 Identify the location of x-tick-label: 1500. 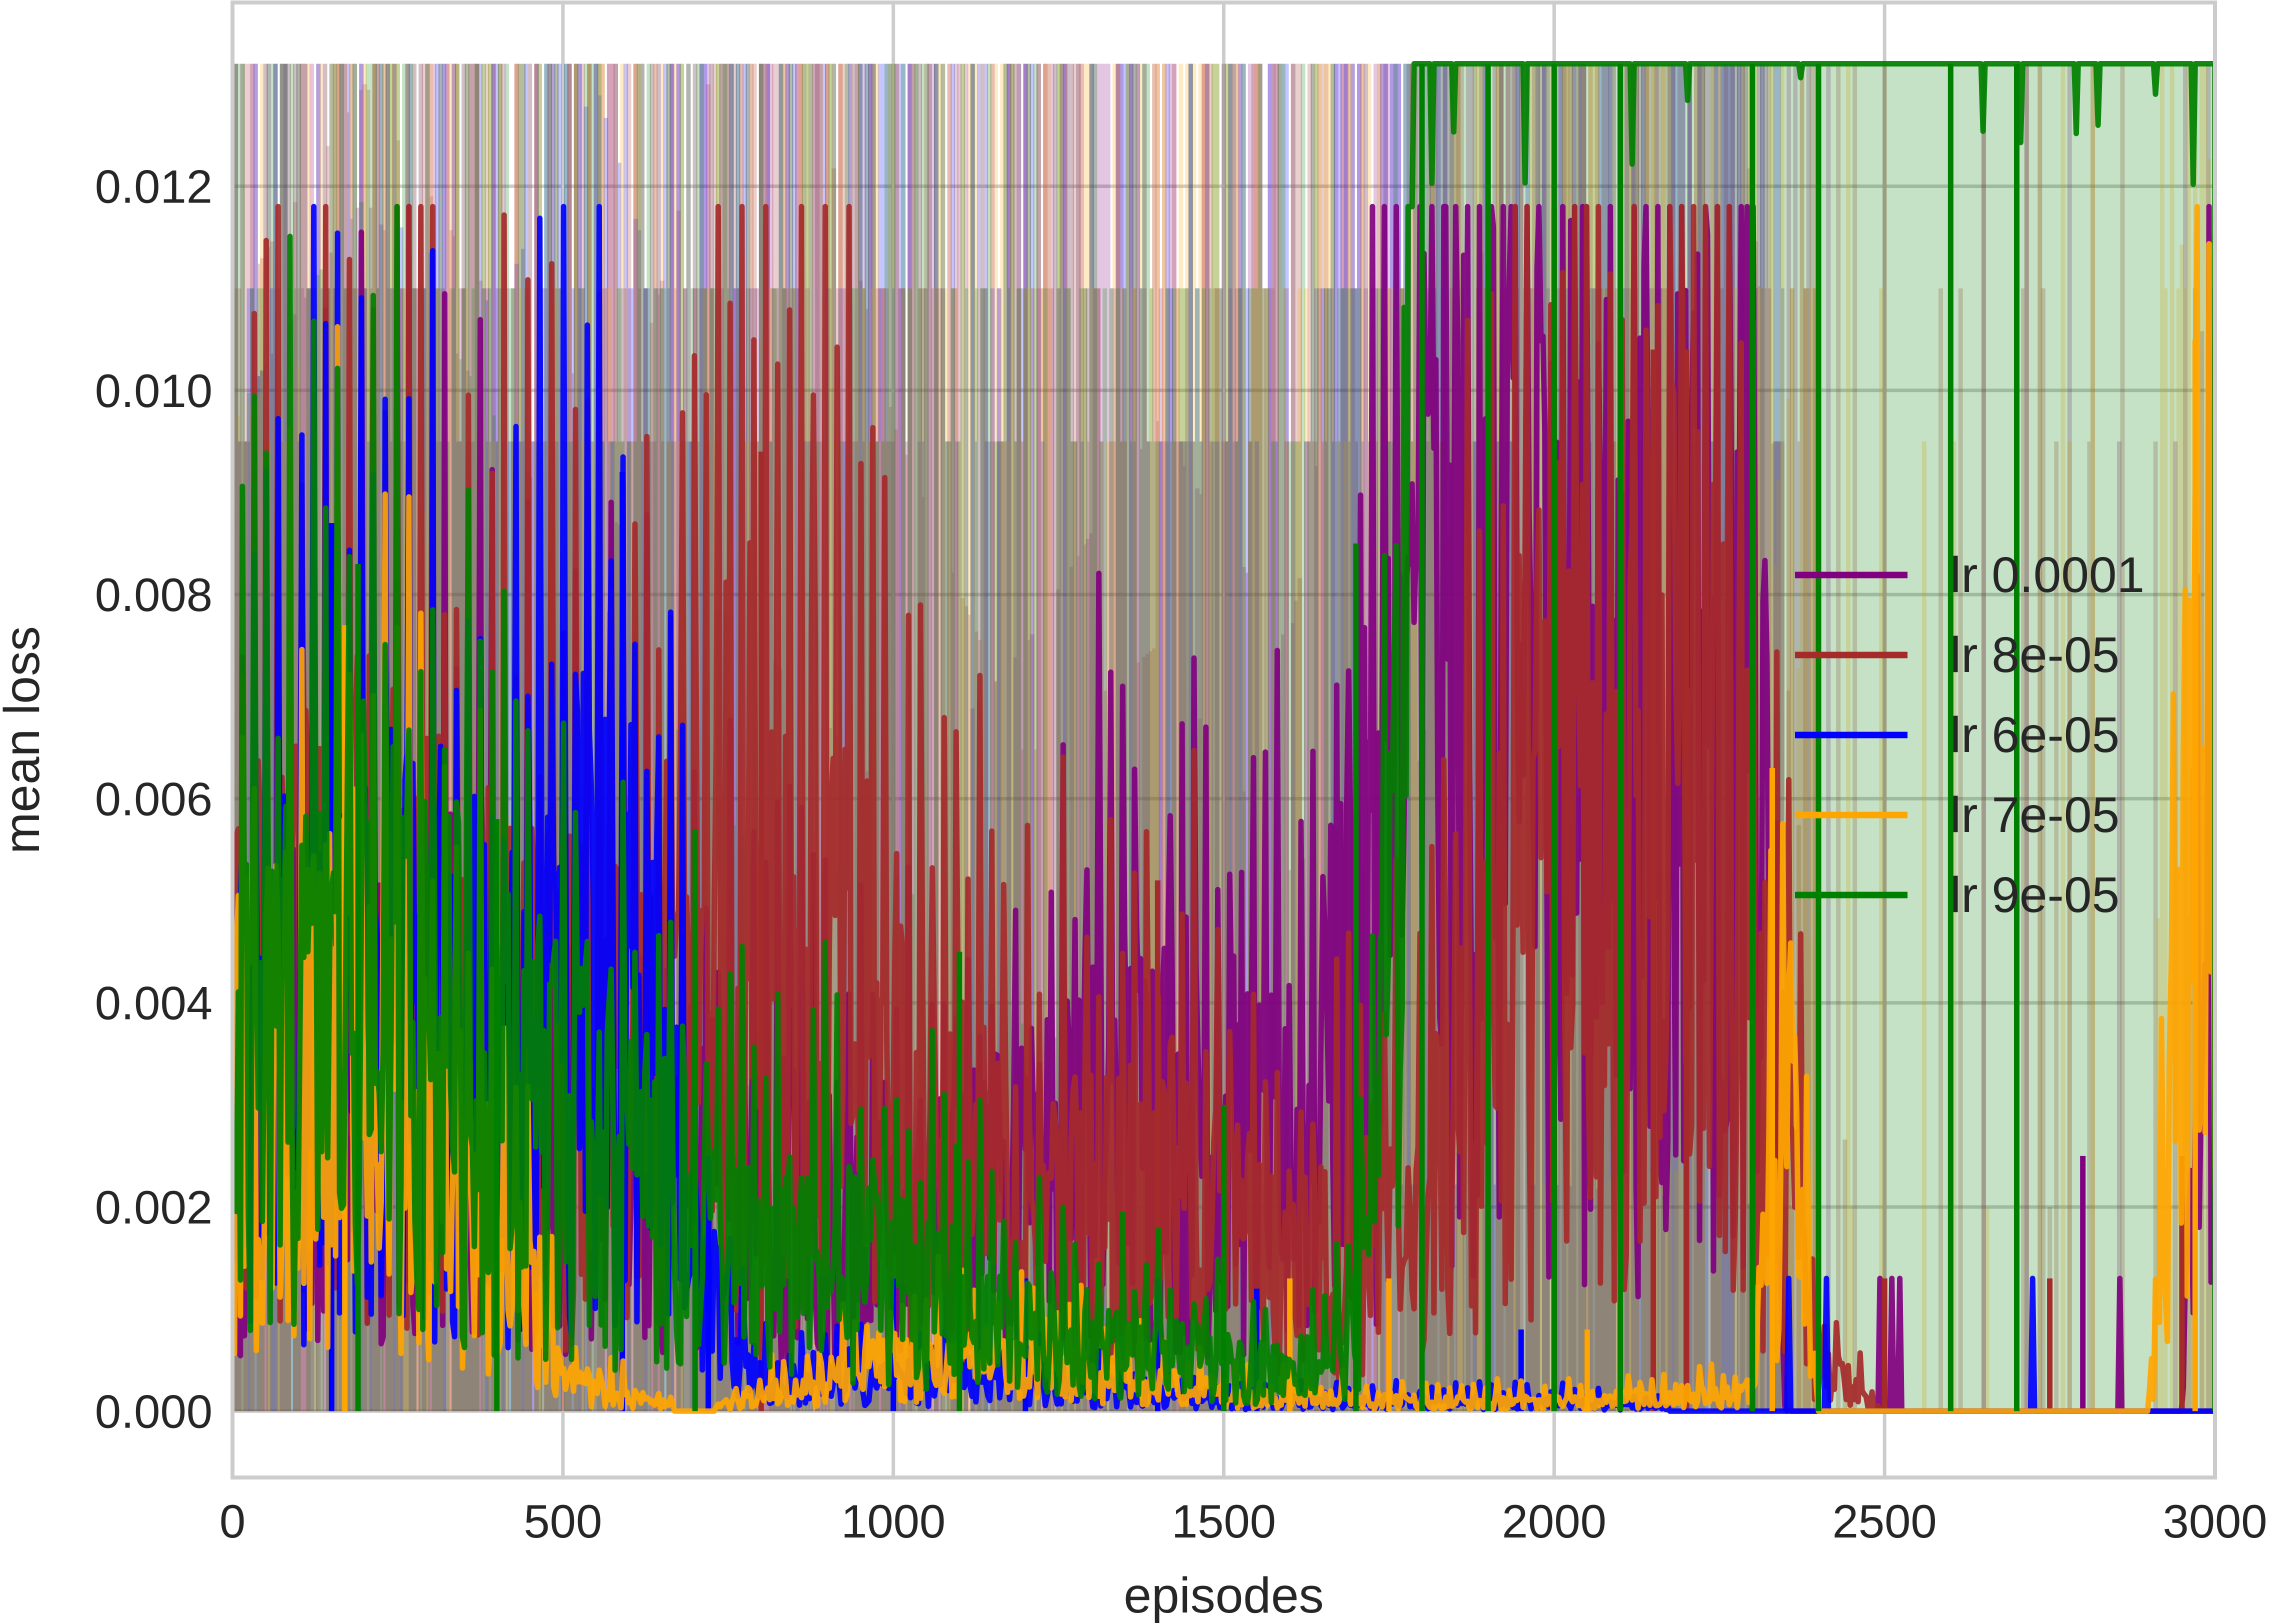
(1224, 1521).